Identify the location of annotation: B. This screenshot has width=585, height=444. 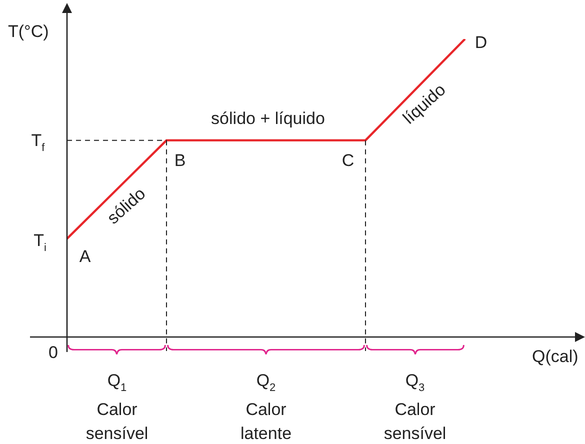
(180, 160).